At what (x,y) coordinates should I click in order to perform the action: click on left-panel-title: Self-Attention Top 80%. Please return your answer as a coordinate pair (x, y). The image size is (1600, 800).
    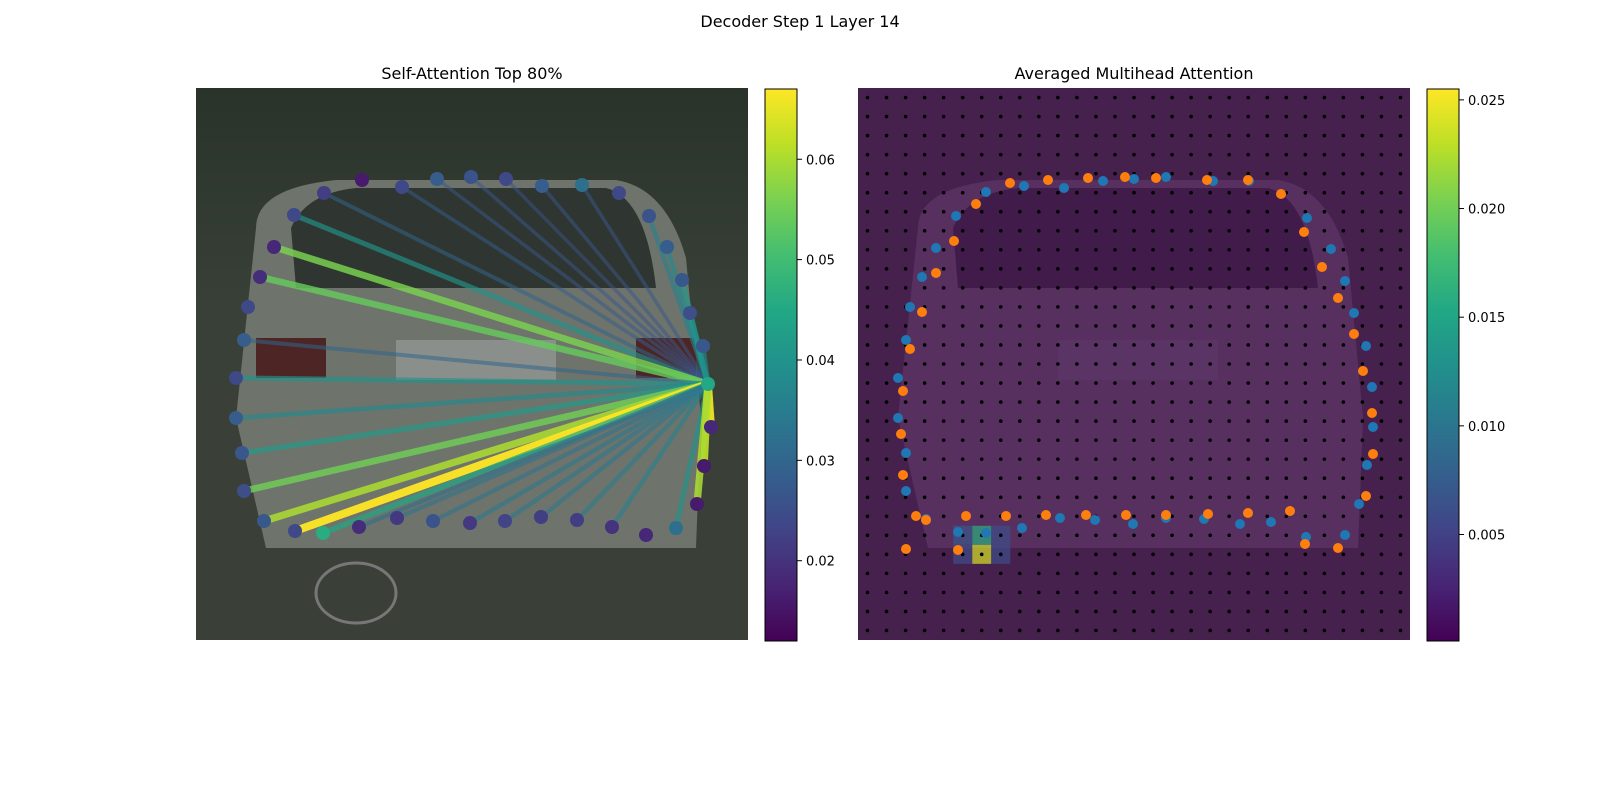
    Looking at the image, I should click on (472, 73).